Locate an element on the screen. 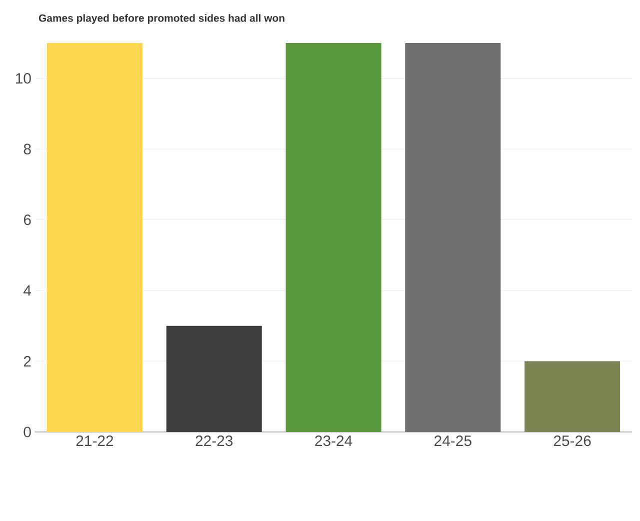  x-tick-label: 21-22 is located at coordinates (95, 441).